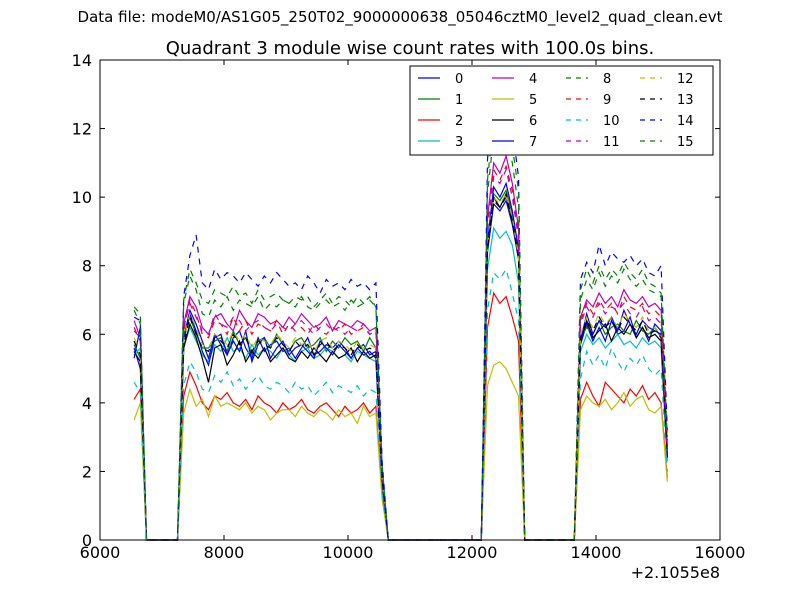 This screenshot has height=600, width=800. What do you see at coordinates (685, 142) in the screenshot?
I see `legend-label-15: 15` at bounding box center [685, 142].